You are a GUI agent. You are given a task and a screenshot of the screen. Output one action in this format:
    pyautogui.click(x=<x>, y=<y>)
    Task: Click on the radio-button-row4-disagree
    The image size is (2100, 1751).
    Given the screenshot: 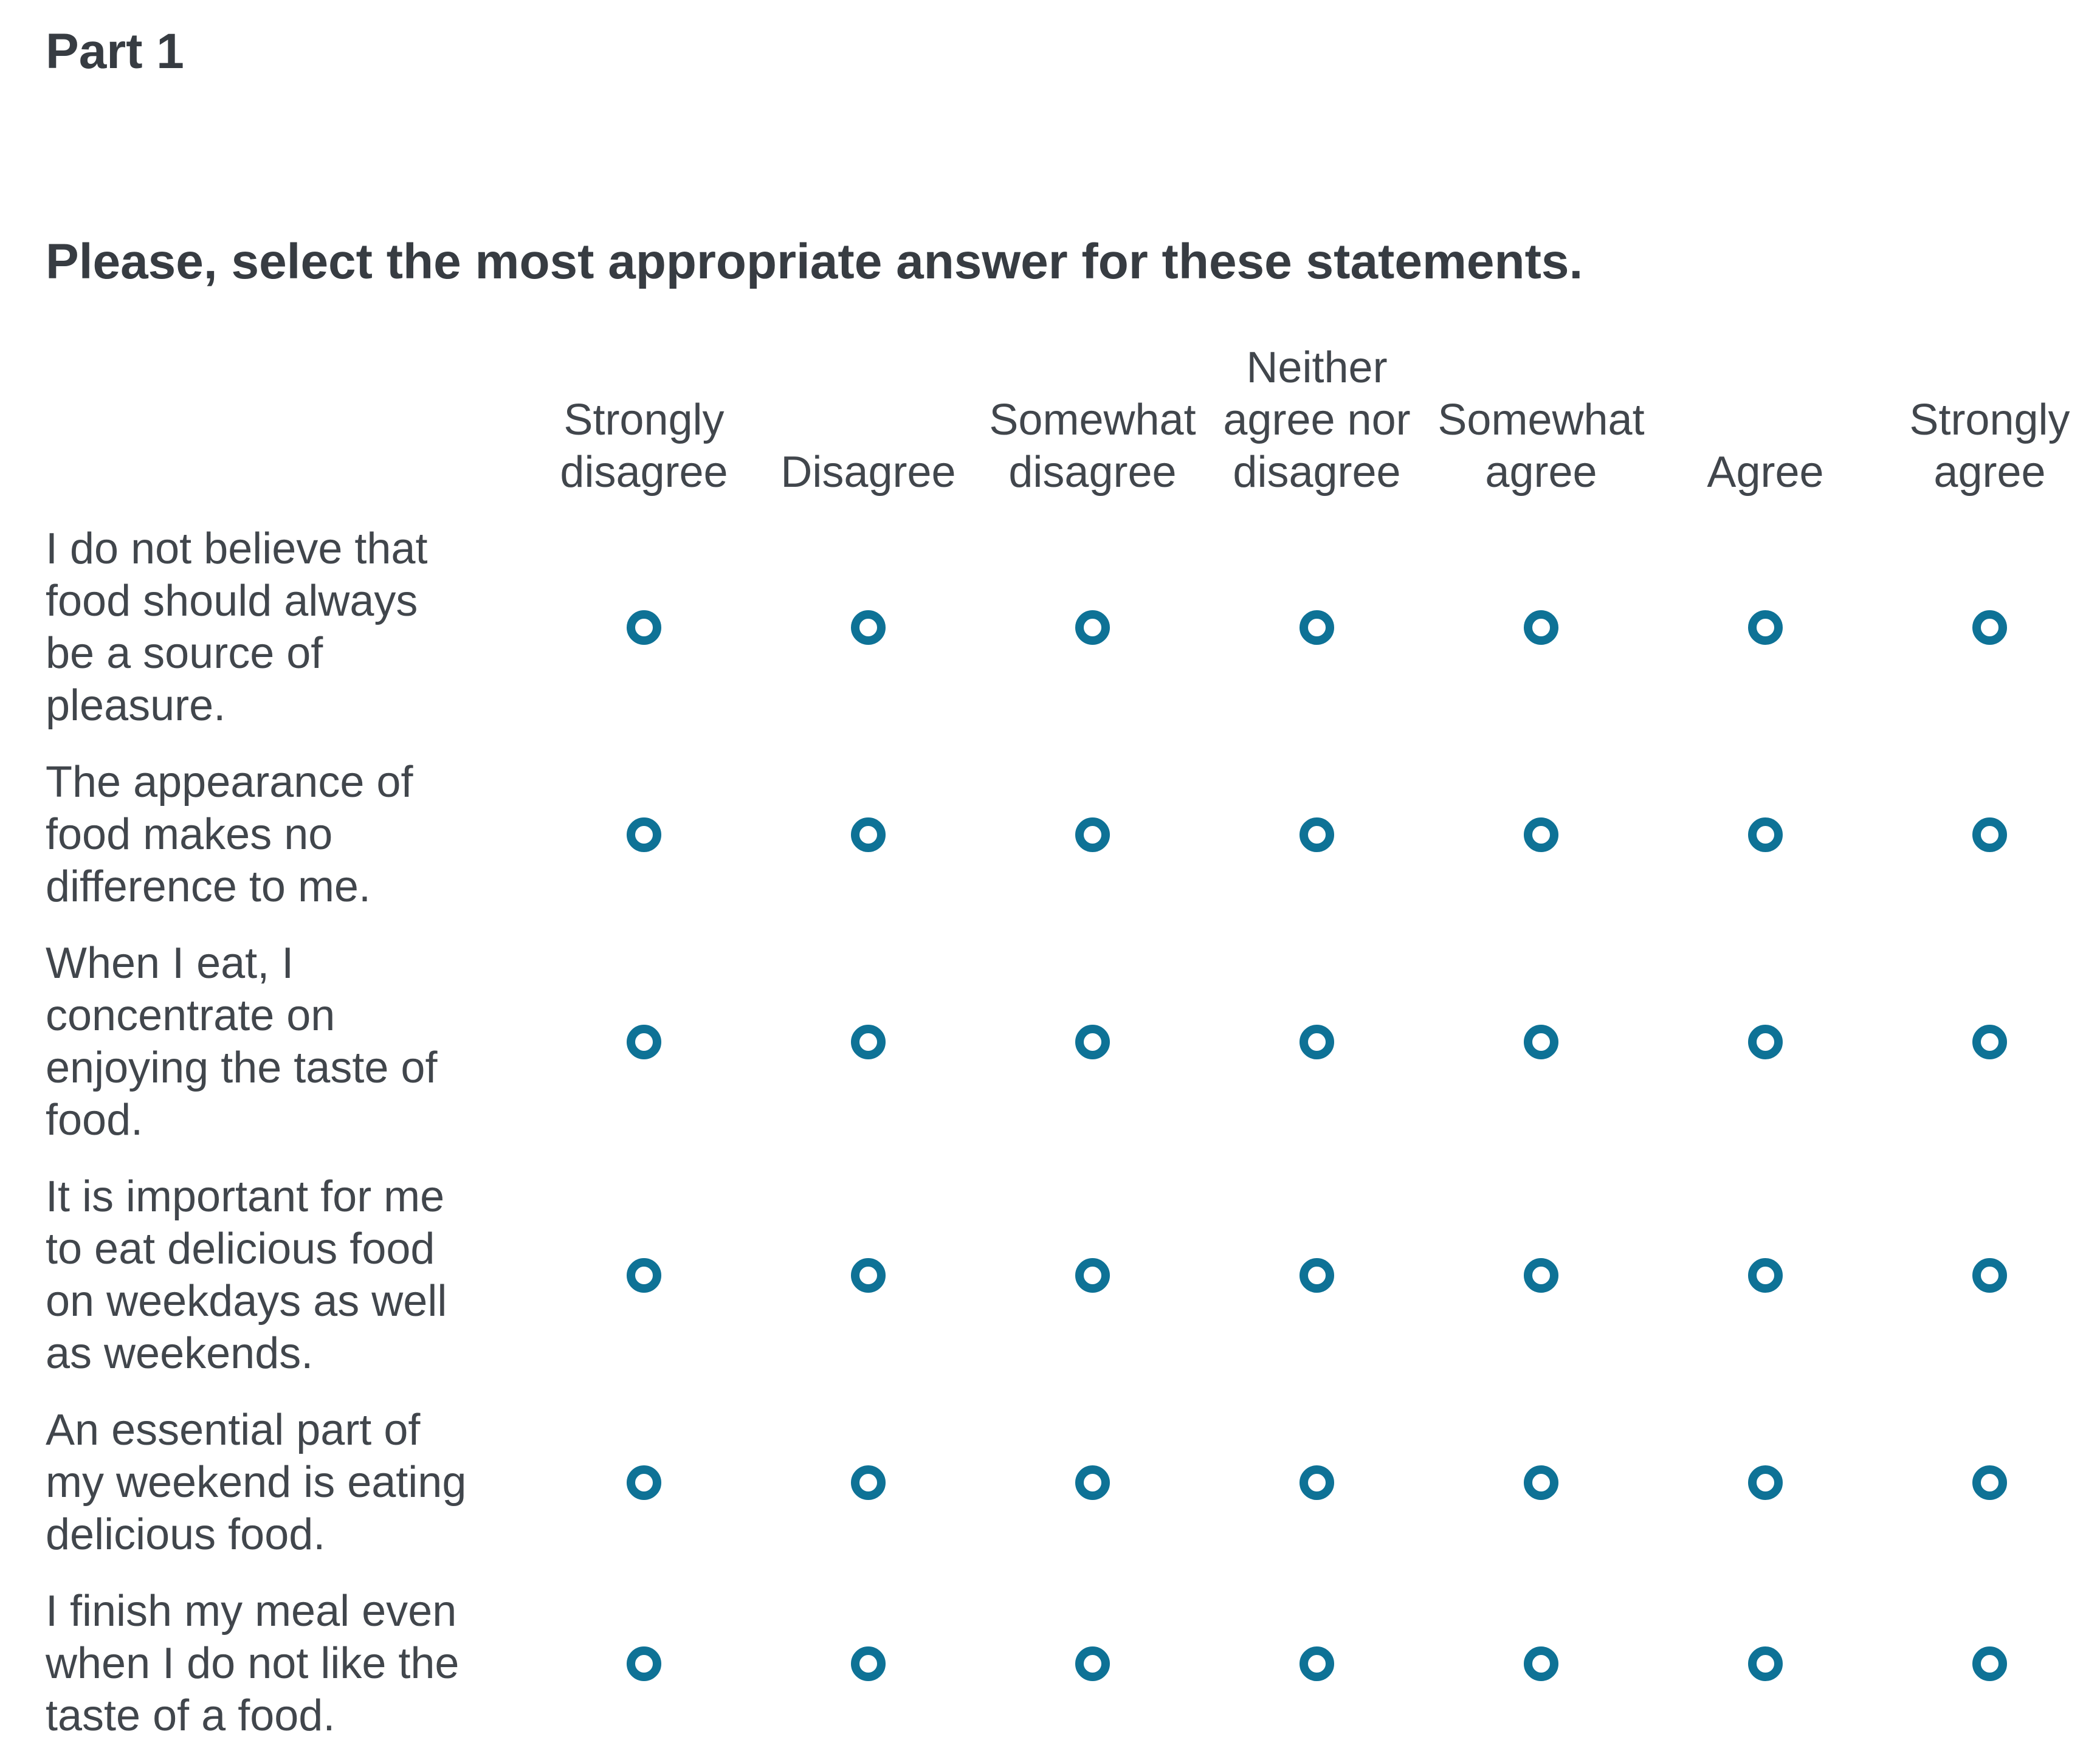 What is the action you would take?
    pyautogui.click(x=868, y=1275)
    